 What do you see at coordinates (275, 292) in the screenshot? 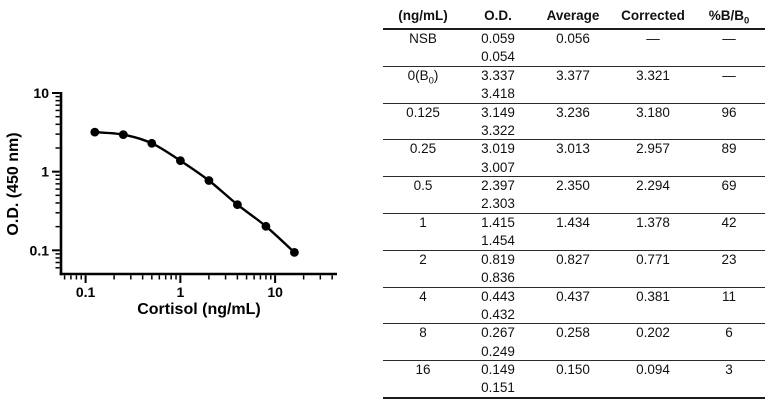
I see `x-tick-label: 10` at bounding box center [275, 292].